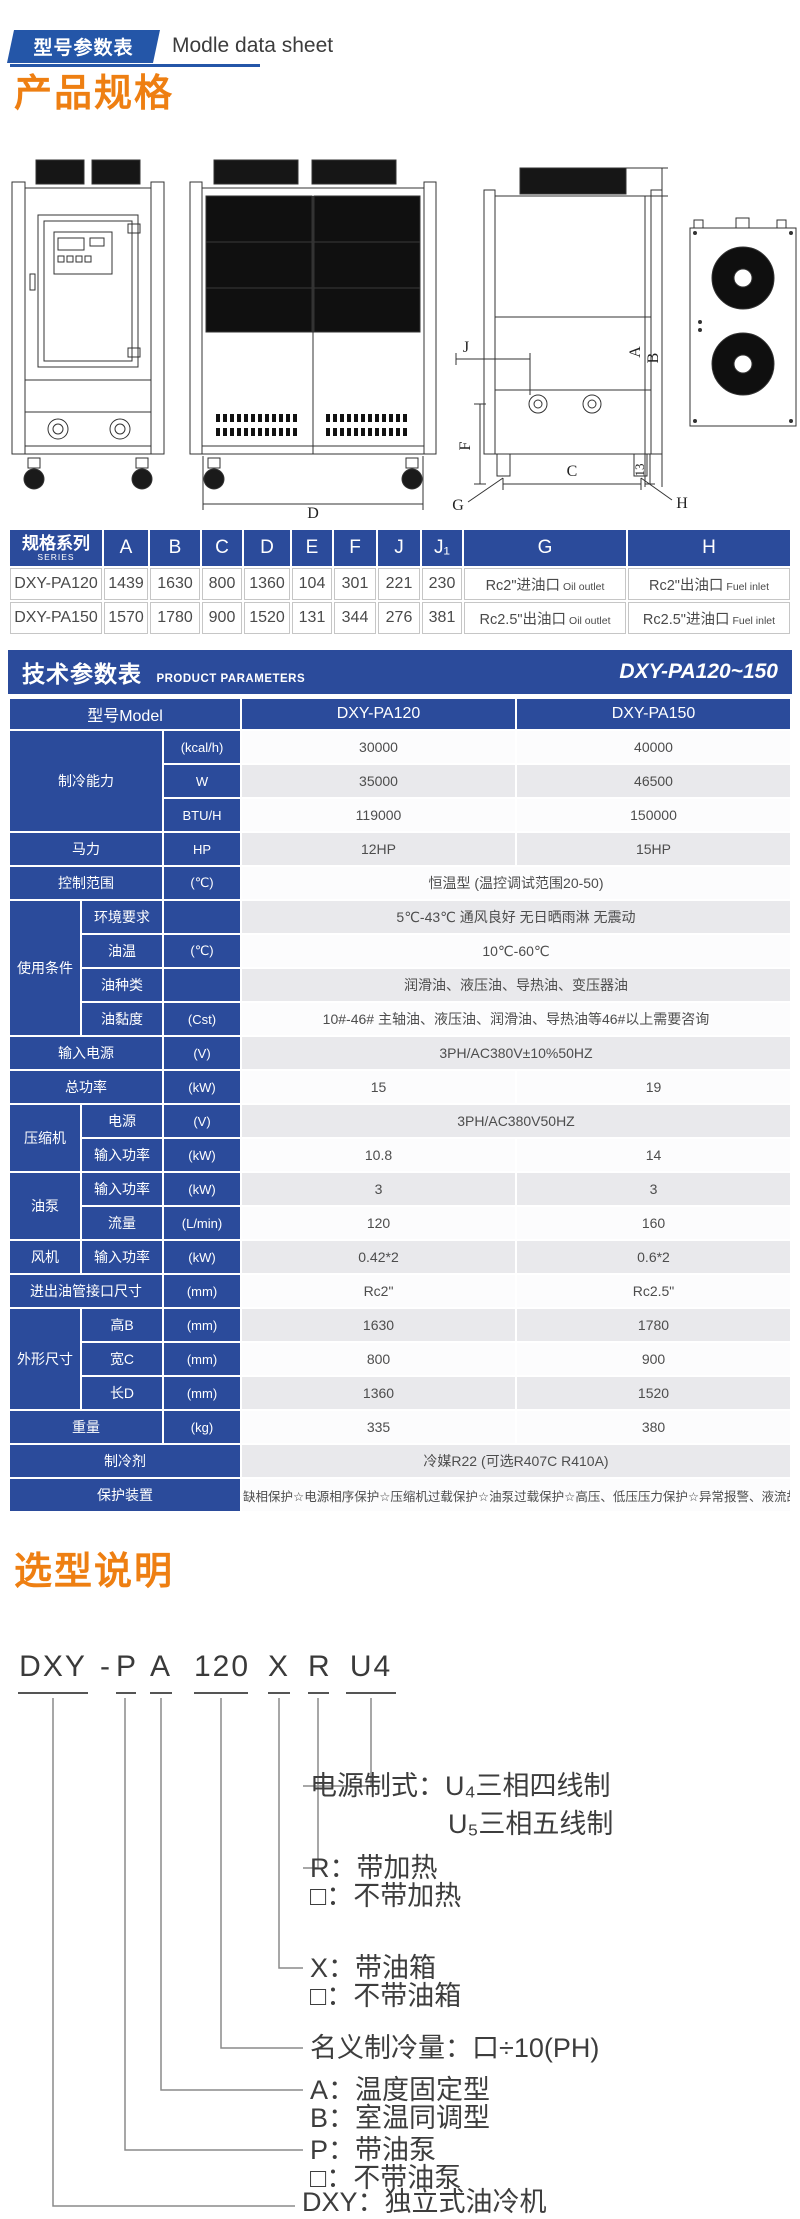  What do you see at coordinates (653, 1155) in the screenshot?
I see `param-value: 14` at bounding box center [653, 1155].